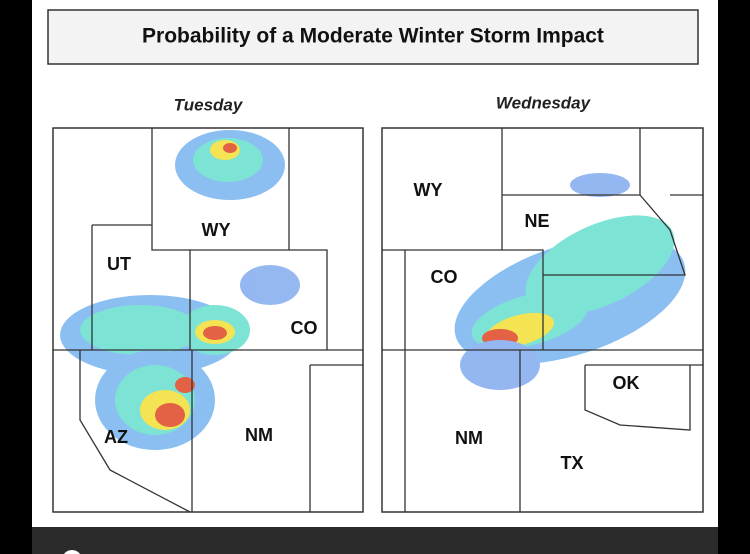  I want to click on state-label: AZ, so click(116, 437).